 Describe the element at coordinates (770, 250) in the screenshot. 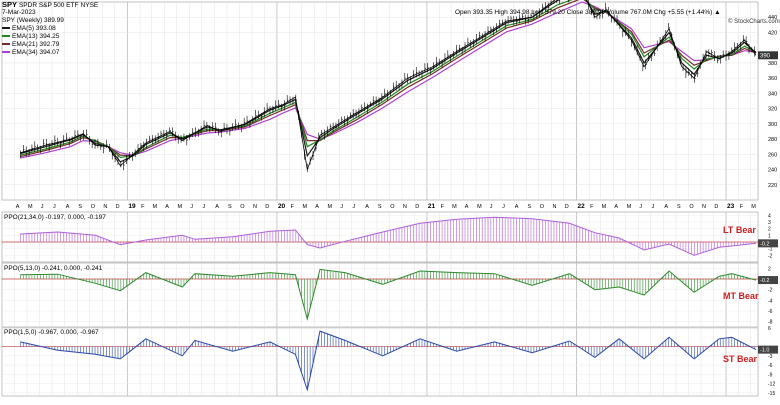

I see `indicator-tick-label: -1` at that location.